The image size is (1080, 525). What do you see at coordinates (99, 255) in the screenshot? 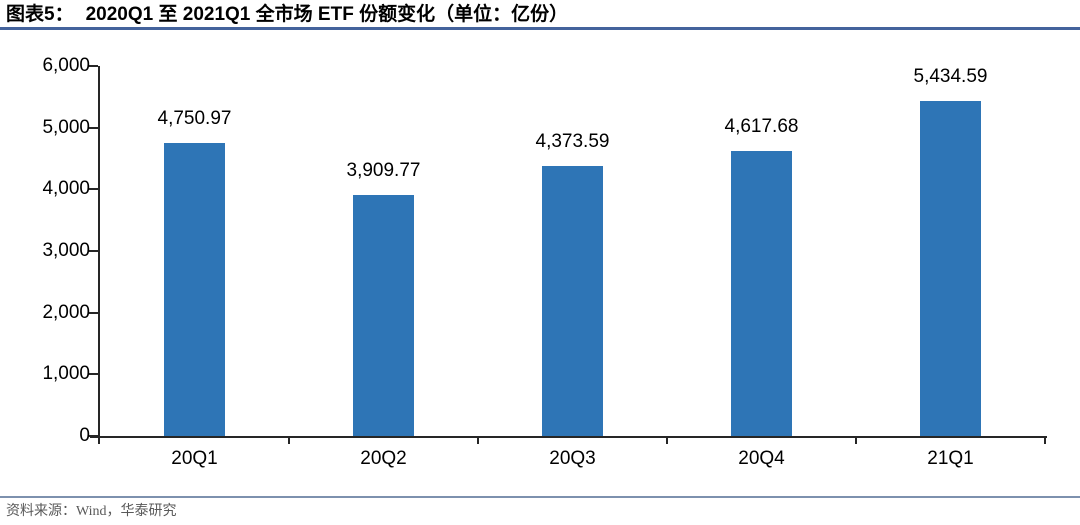
I see `y-axis-line` at bounding box center [99, 255].